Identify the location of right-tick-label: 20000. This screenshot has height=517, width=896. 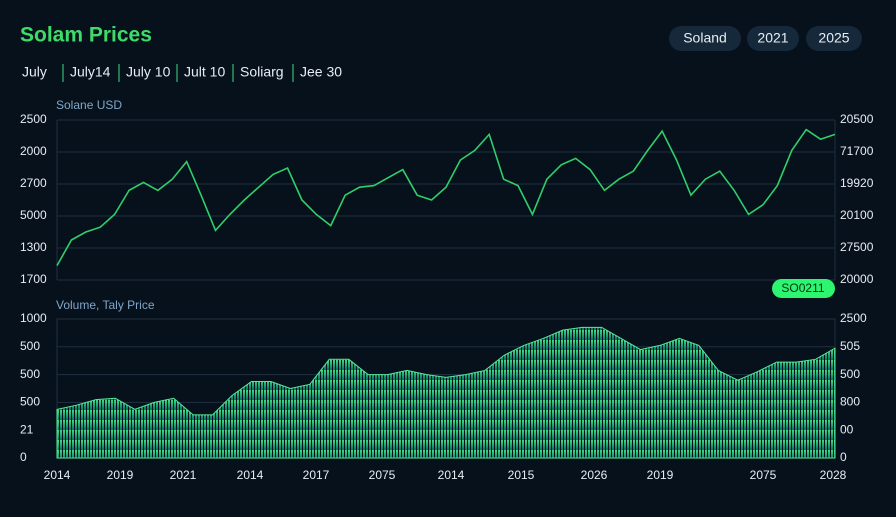
(857, 279).